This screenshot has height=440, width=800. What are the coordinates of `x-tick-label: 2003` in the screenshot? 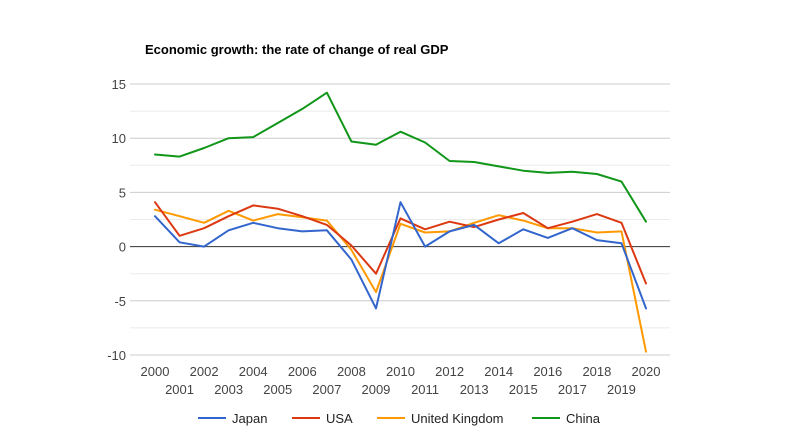 It's located at (228, 389).